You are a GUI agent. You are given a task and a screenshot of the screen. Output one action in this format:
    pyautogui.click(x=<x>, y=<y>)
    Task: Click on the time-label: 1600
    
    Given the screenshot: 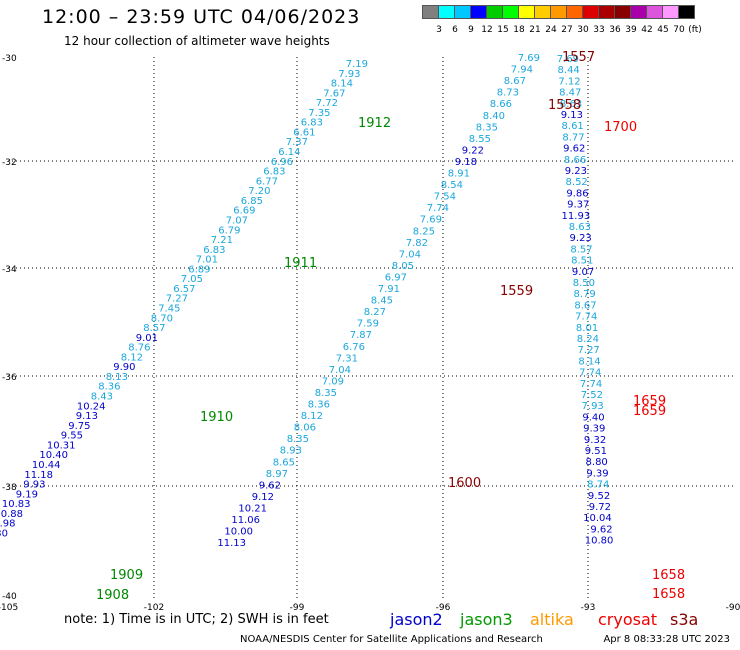 What is the action you would take?
    pyautogui.click(x=464, y=483)
    